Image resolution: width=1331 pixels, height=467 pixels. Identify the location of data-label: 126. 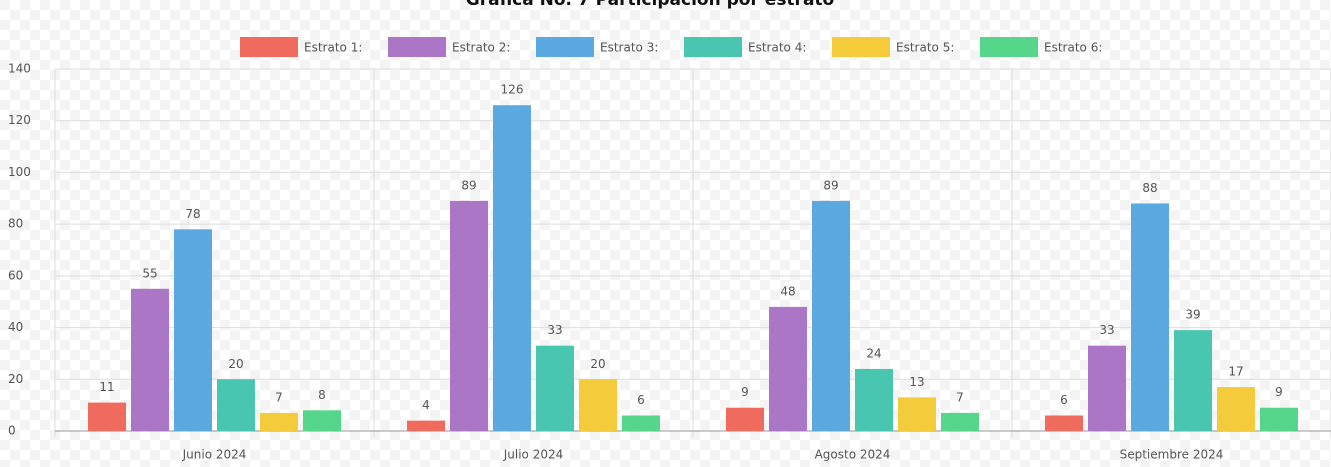
(512, 90).